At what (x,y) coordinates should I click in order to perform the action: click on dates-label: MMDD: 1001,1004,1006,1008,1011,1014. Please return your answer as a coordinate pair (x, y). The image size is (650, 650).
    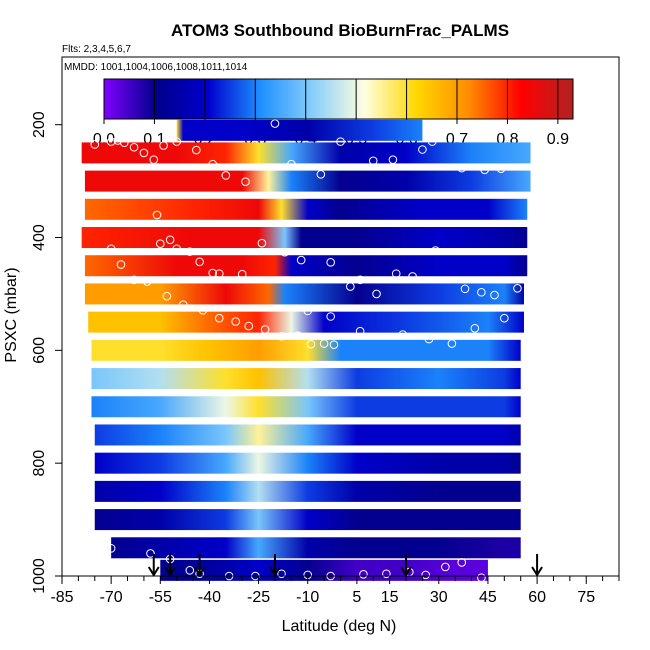
    Looking at the image, I should click on (156, 67).